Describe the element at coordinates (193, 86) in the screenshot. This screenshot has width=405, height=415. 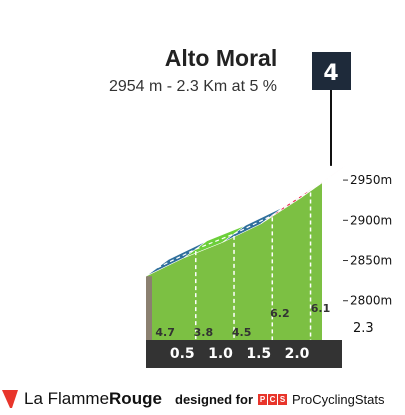
I see `chart-subtitle: 2954 m - 2.3 Km at 5 %` at that location.